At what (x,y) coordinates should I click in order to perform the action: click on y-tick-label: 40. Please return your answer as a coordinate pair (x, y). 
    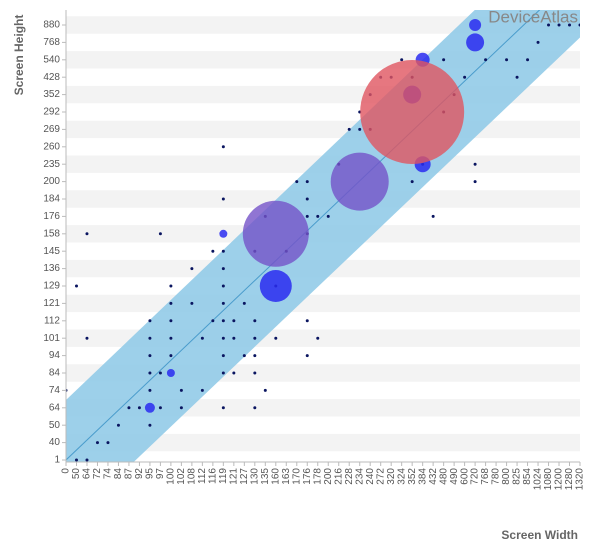
    Looking at the image, I should click on (55, 442).